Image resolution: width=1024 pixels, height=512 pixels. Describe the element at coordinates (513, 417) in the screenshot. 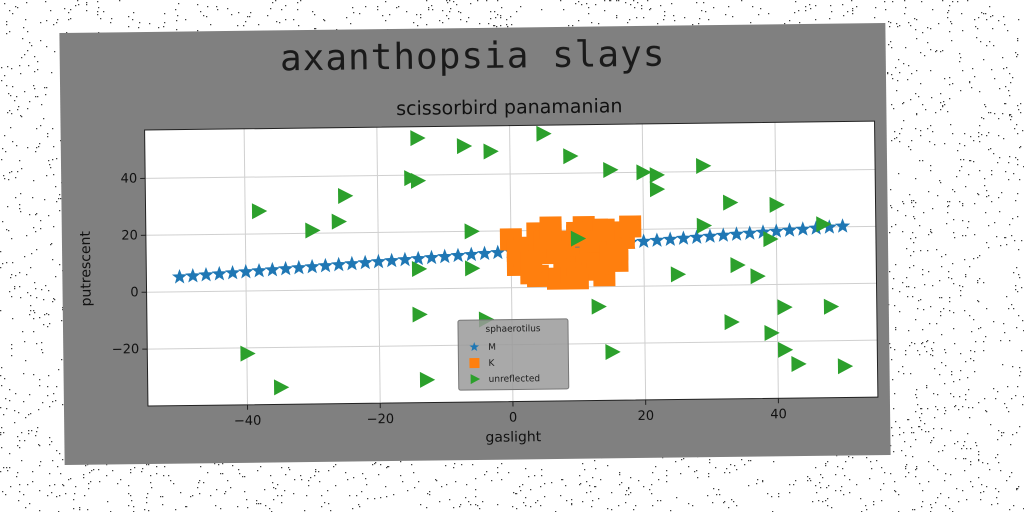

I see `x-tick-label: 0` at that location.